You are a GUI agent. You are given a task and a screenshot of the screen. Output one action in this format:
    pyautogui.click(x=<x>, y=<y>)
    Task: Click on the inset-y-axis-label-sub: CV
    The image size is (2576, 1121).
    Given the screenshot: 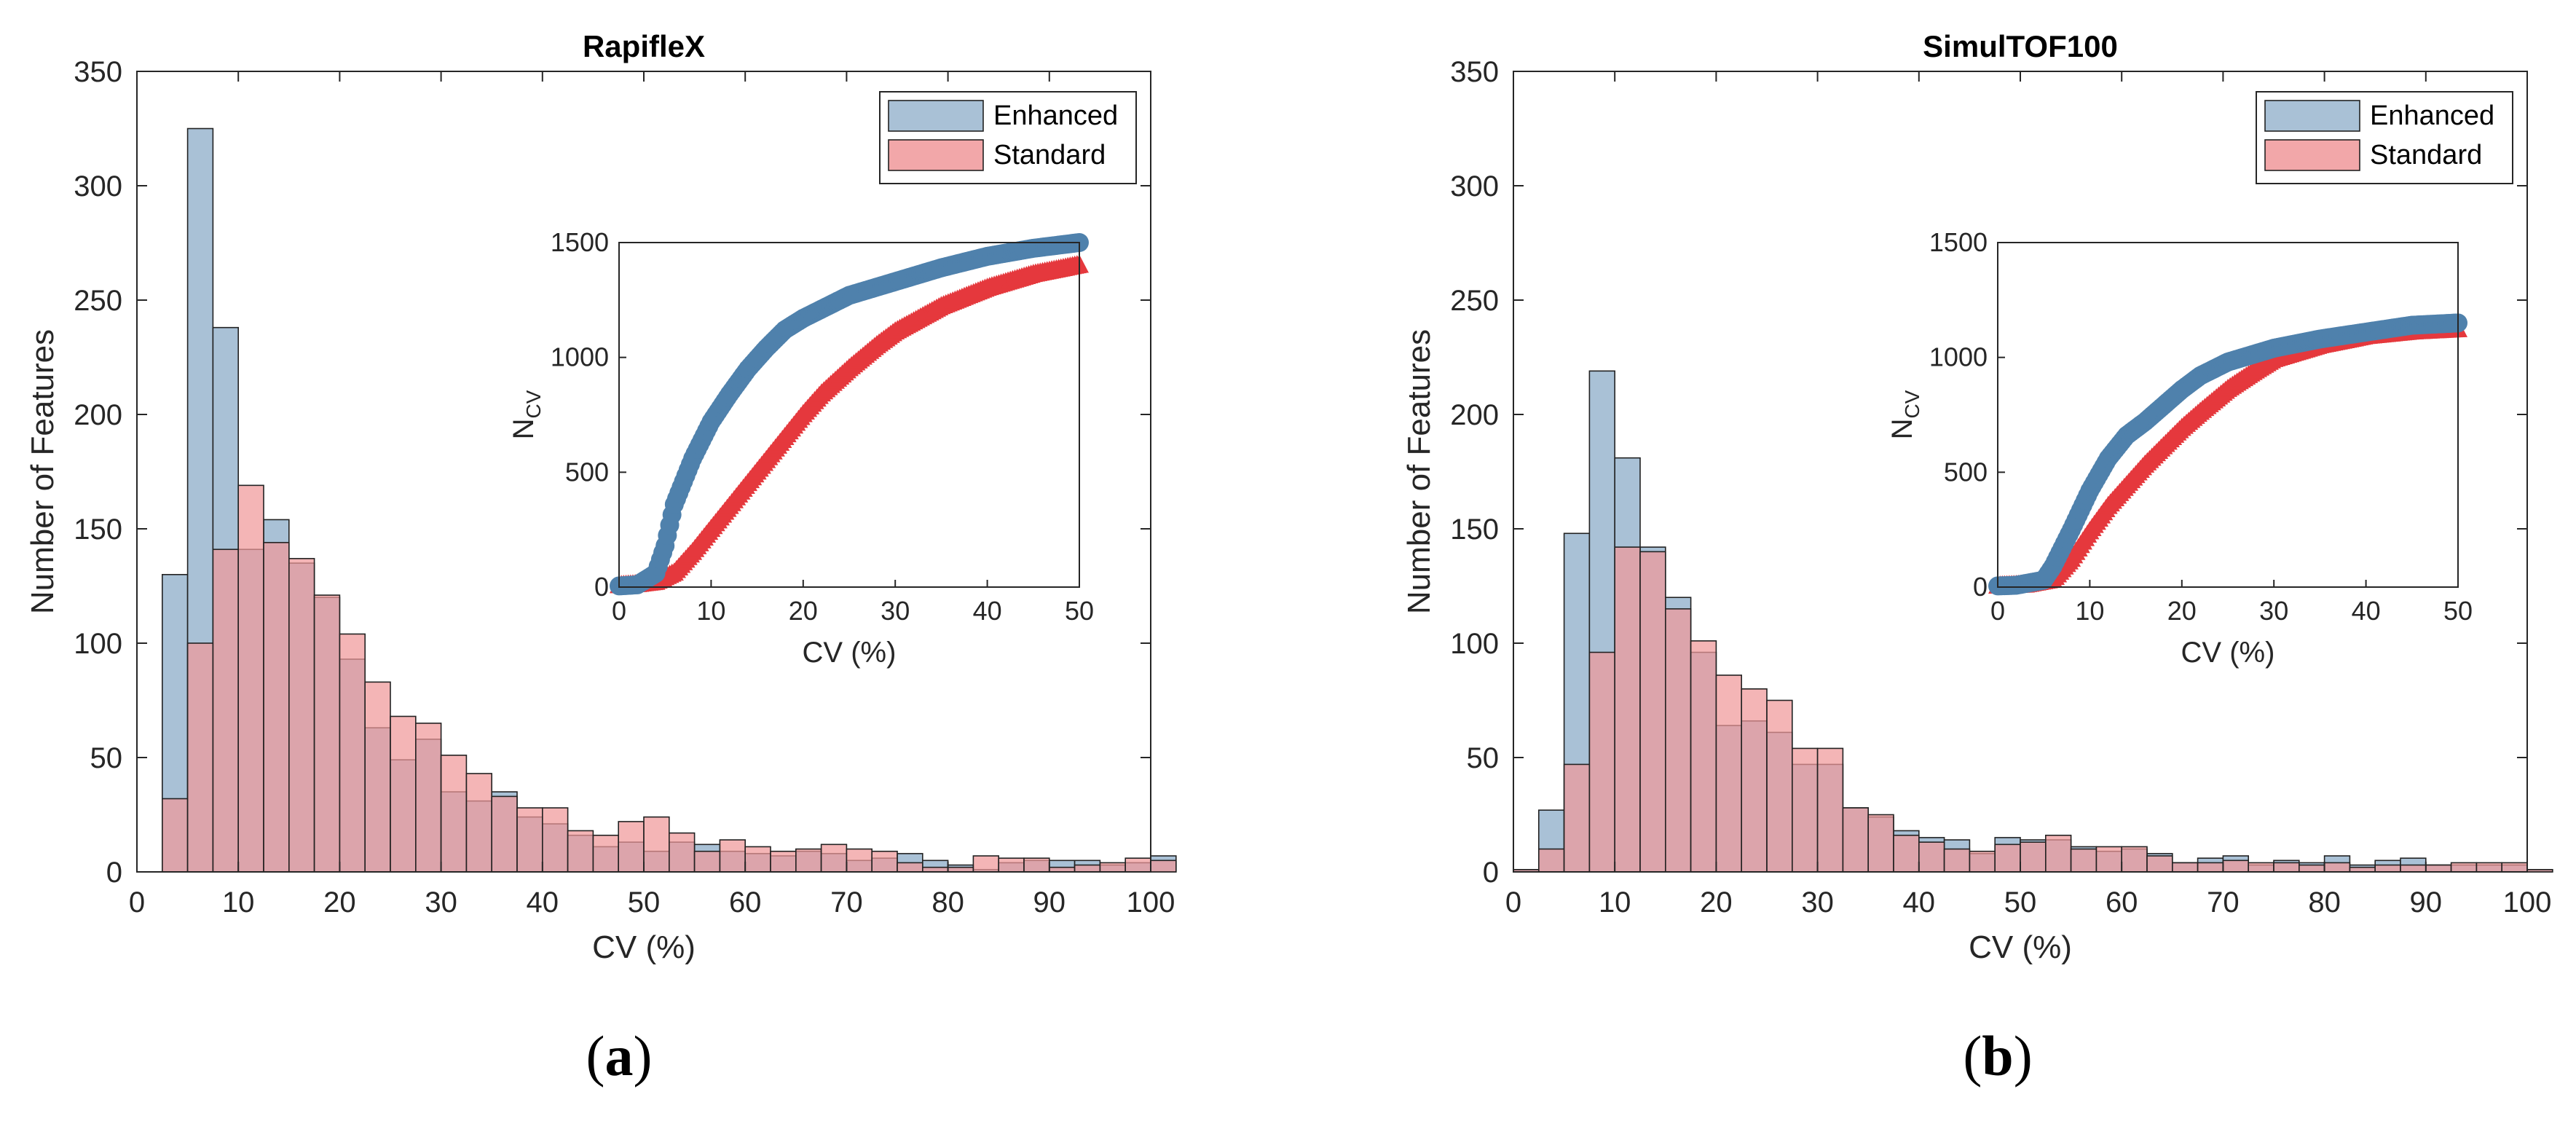 What is the action you would take?
    pyautogui.click(x=533, y=404)
    